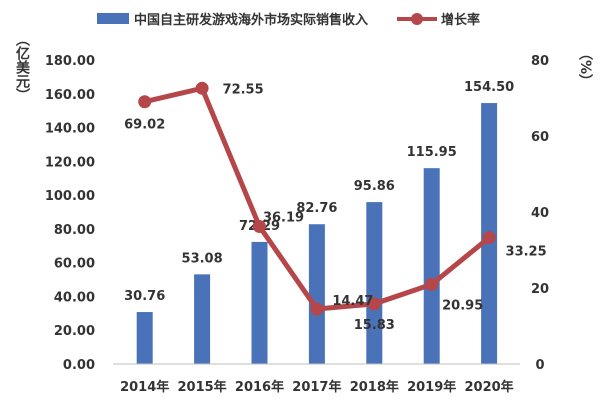 The width and height of the screenshot is (600, 407). Describe the element at coordinates (417, 19) in the screenshot. I see `legend-swatch-marker` at that location.